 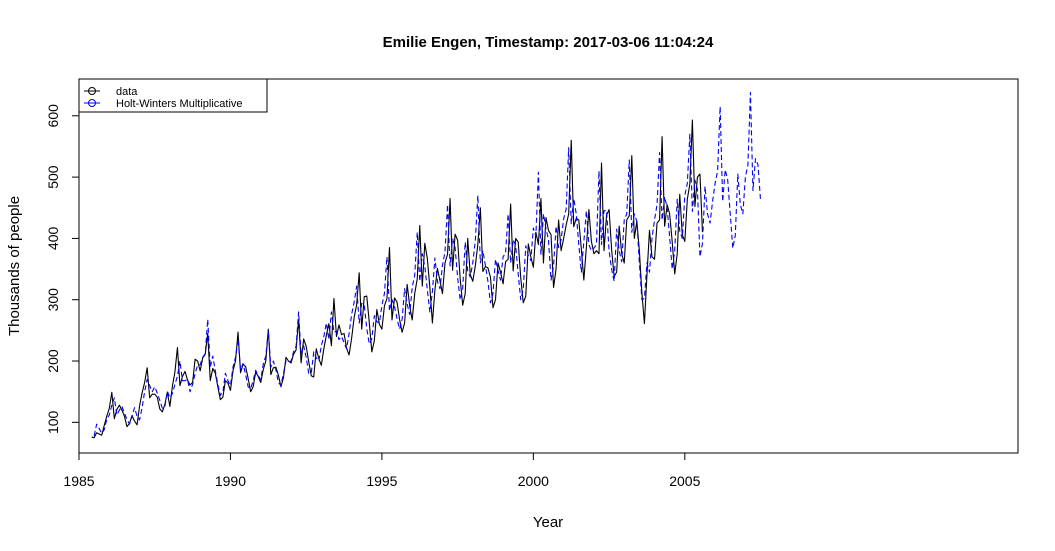 I want to click on legend-label-data: data, so click(x=127, y=92).